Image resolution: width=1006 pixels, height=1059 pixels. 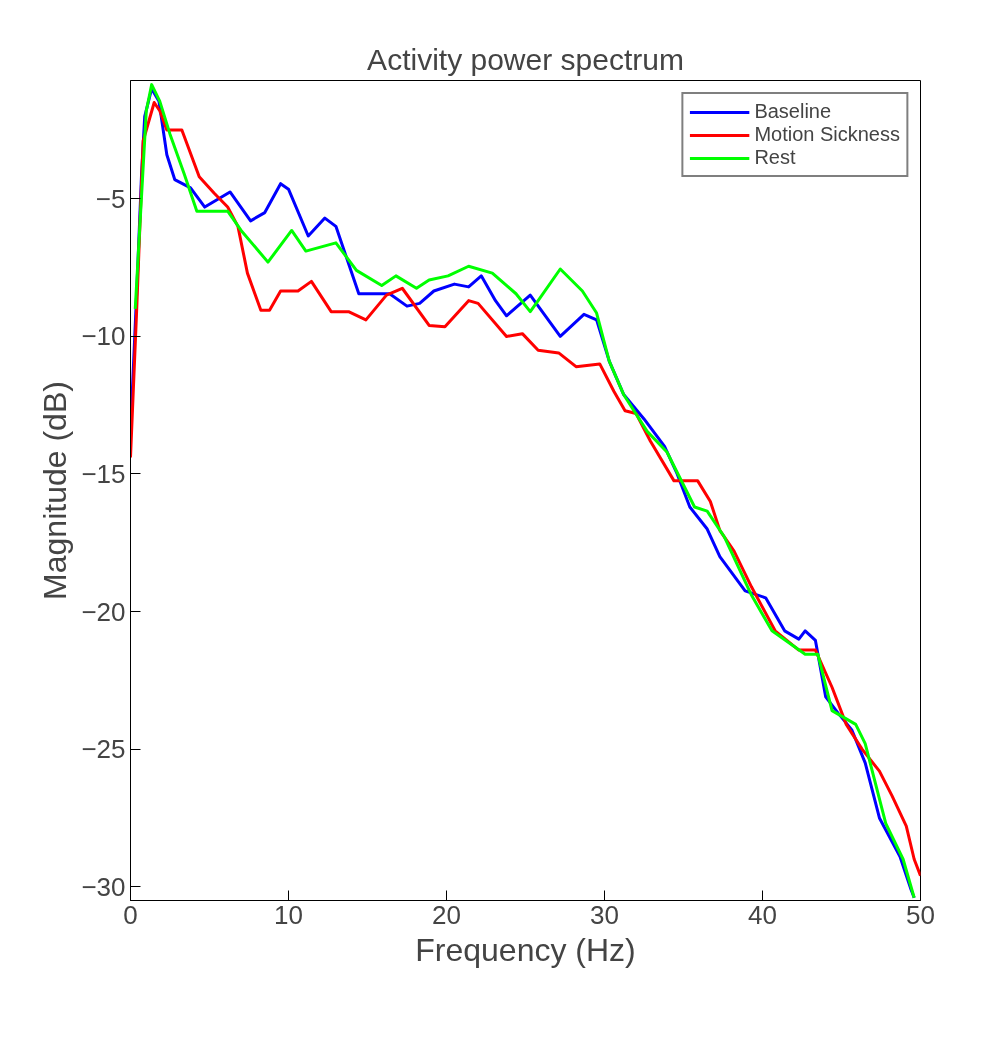 What do you see at coordinates (793, 111) in the screenshot?
I see `legend-label: Baseline` at bounding box center [793, 111].